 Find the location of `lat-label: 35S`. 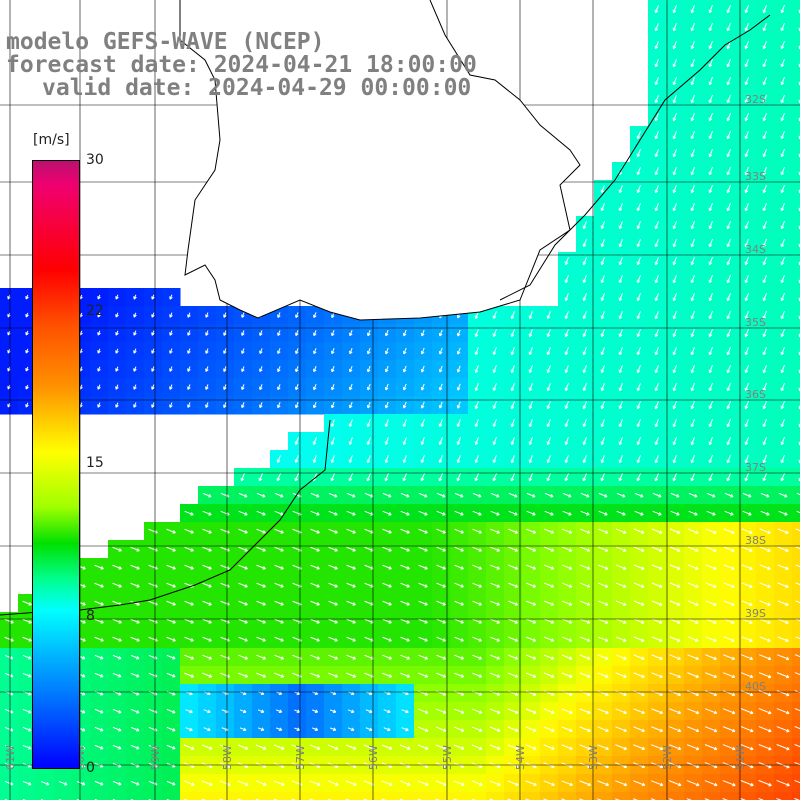

lat-label: 35S is located at coordinates (755, 322).